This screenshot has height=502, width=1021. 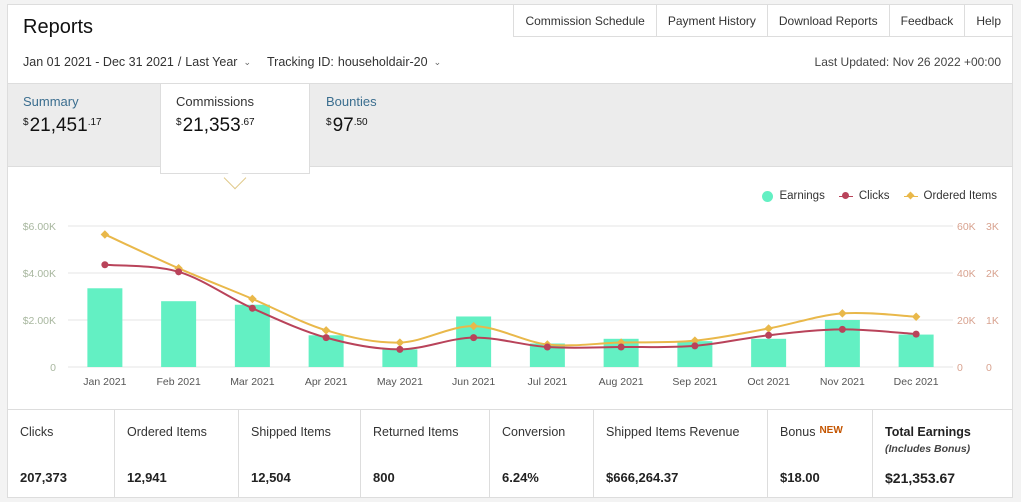 I want to click on y-tick-label-ordered: 2K, so click(x=992, y=274).